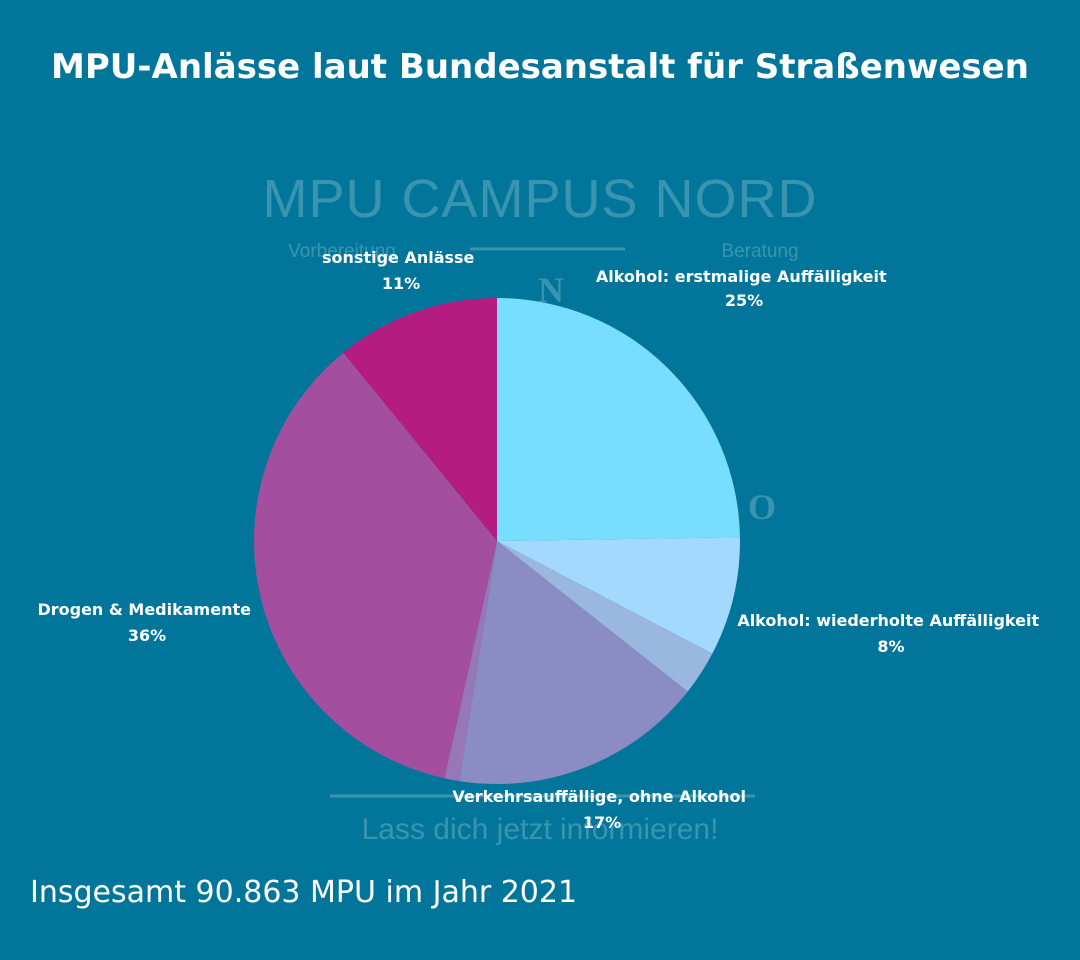  I want to click on label-drogen-medikamente: Drogen & Medikamente 36%, so click(146, 622).